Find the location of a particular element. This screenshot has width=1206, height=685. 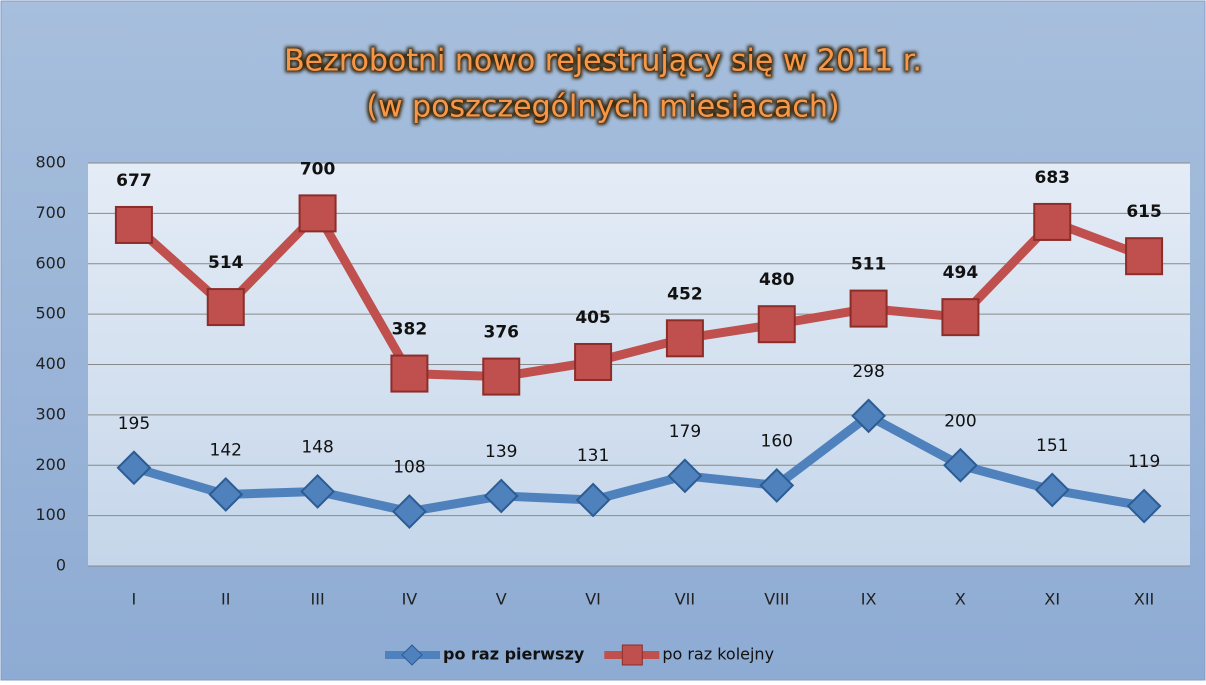

x-tick-label: VI is located at coordinates (593, 599).